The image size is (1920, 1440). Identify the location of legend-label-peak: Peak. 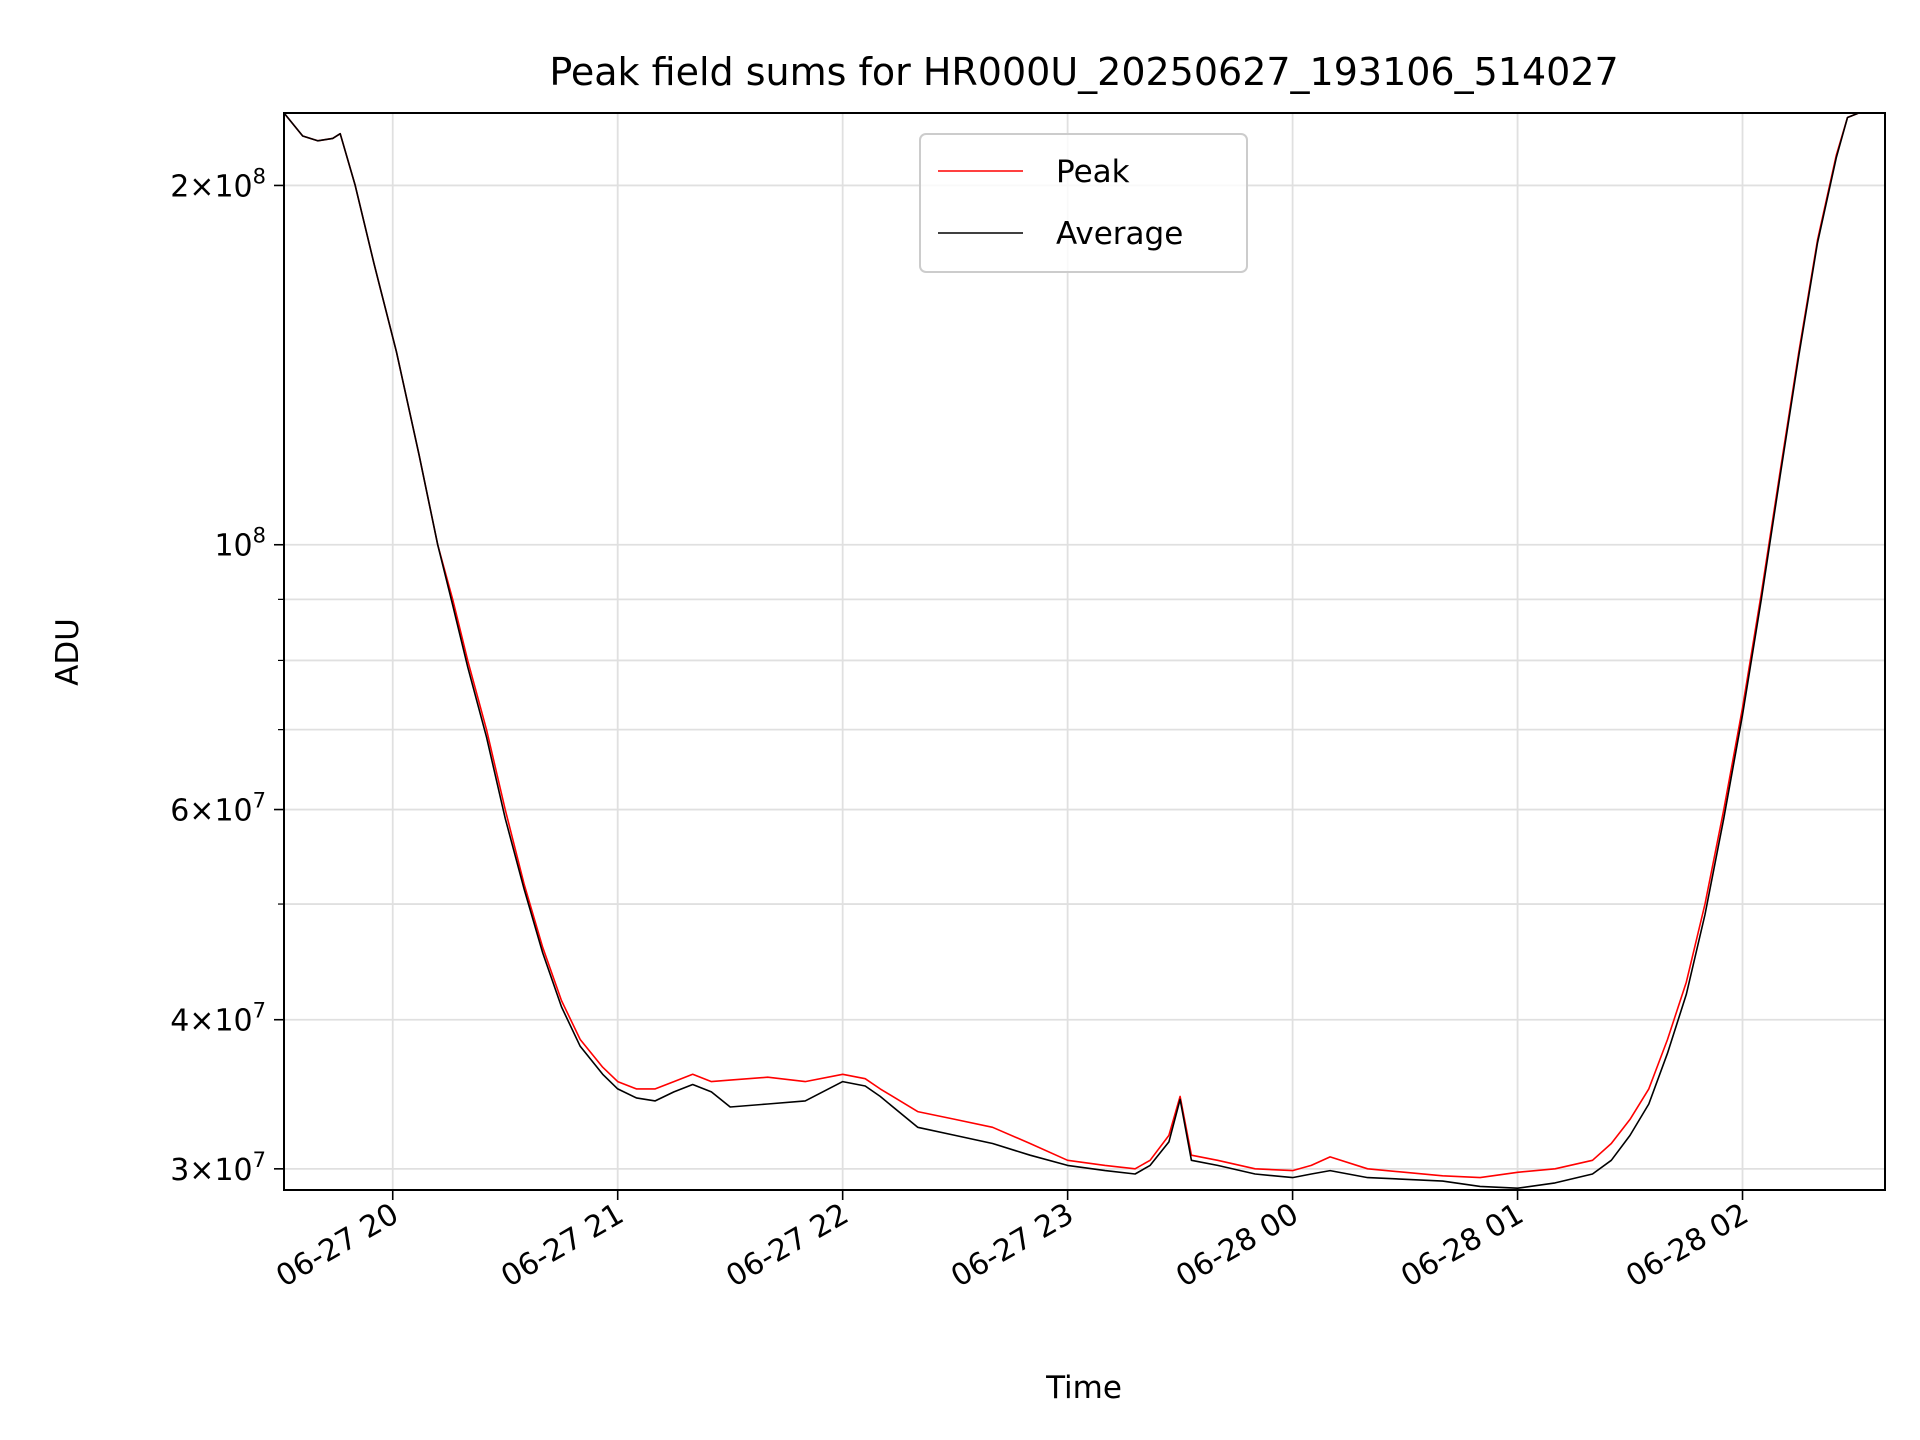
(1093, 172).